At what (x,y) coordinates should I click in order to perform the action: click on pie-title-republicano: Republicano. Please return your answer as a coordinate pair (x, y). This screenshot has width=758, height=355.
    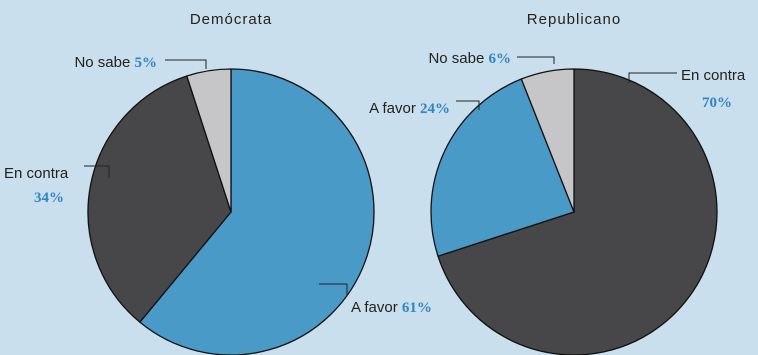
    Looking at the image, I should click on (574, 19).